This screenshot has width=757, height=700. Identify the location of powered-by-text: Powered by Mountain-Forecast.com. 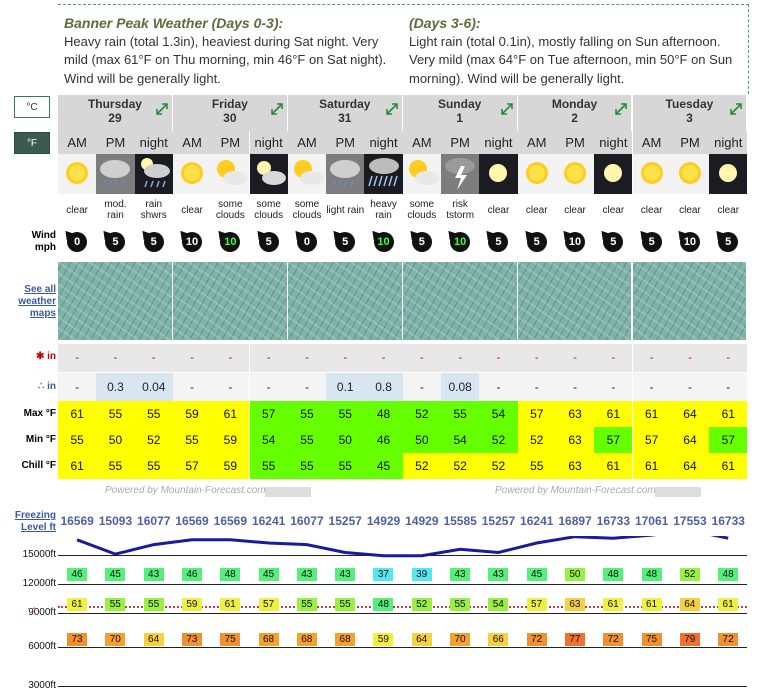
(575, 490).